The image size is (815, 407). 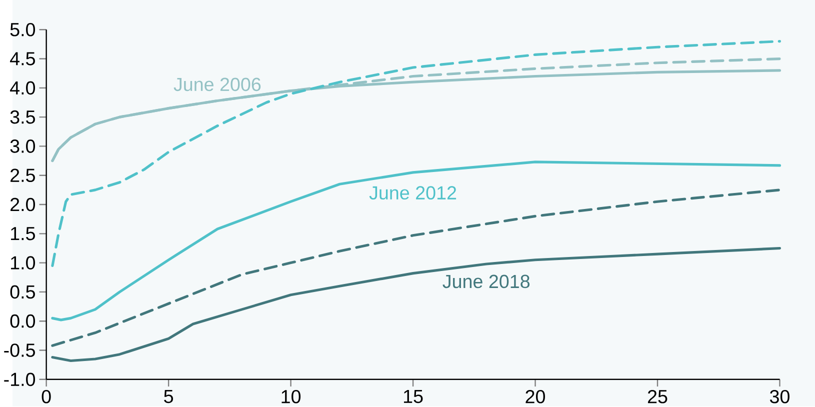 I want to click on y-tick-label: 4.0, so click(x=23, y=88).